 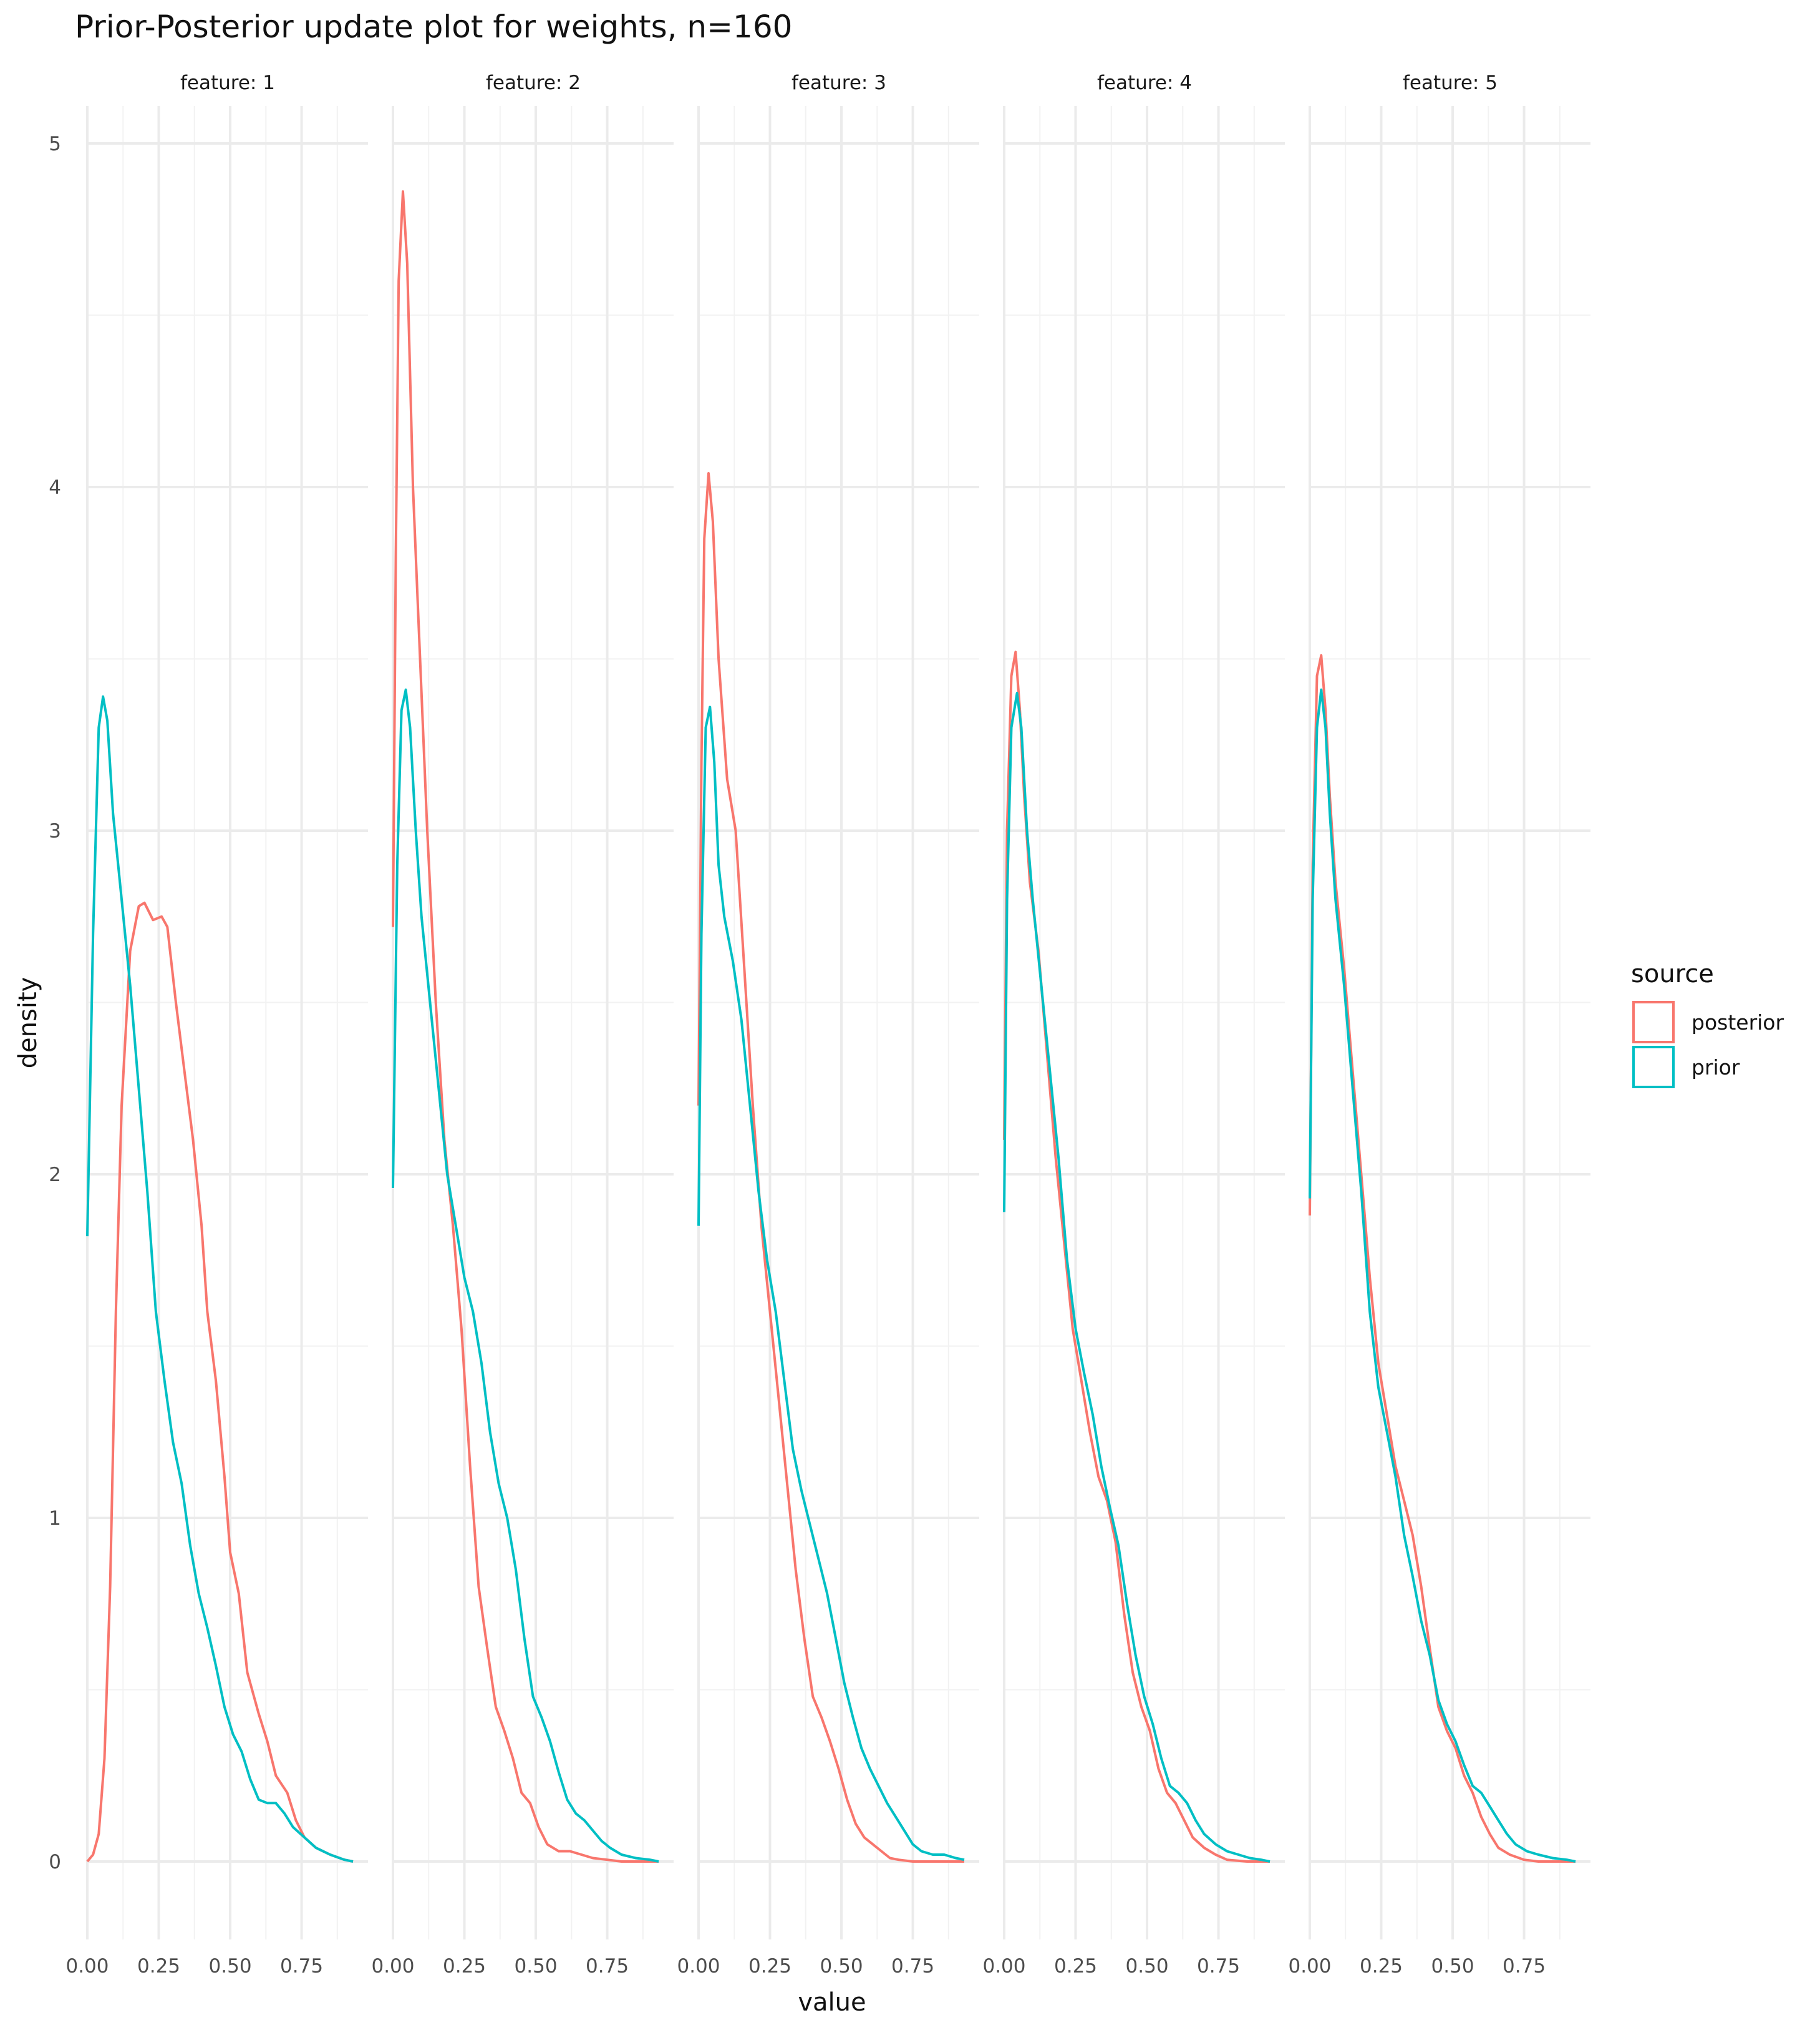 What do you see at coordinates (55, 144) in the screenshot?
I see `y-tick-label: 5` at bounding box center [55, 144].